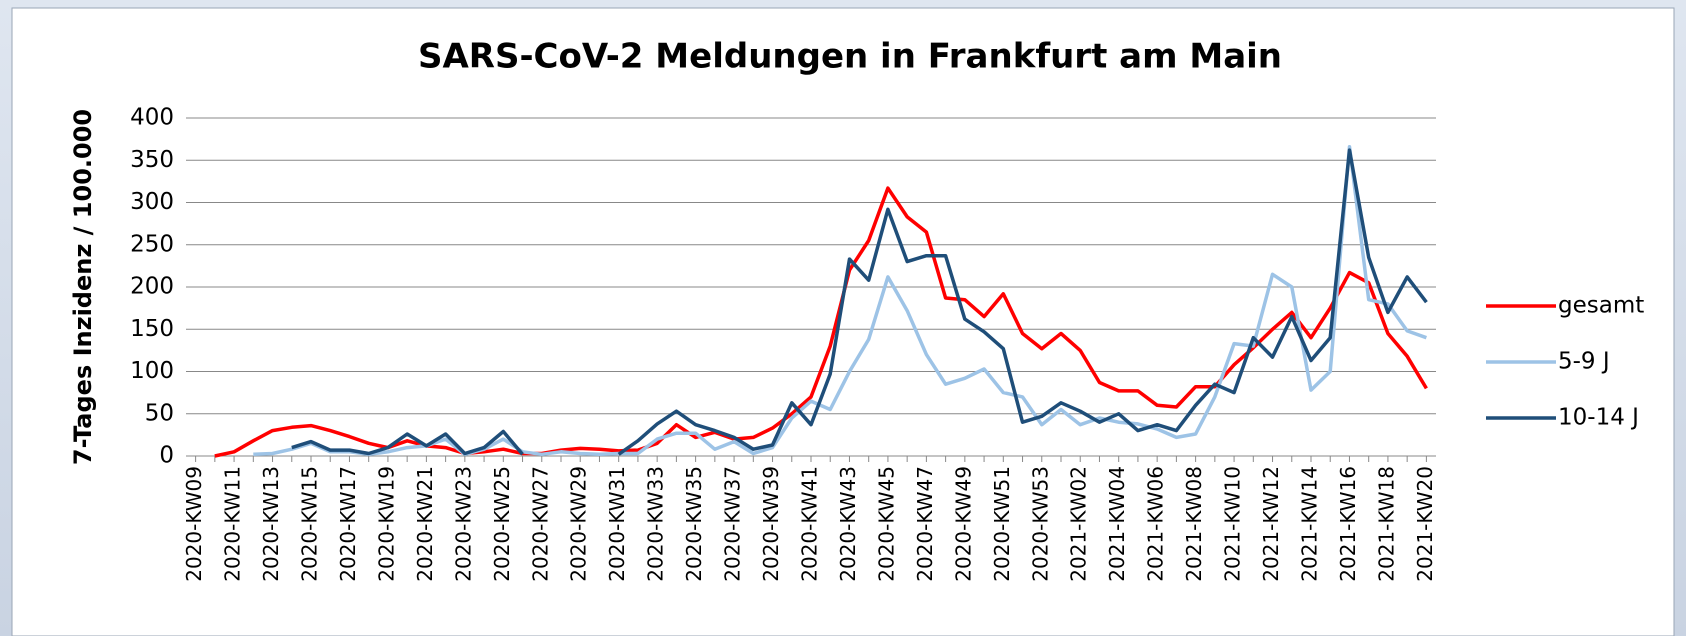 Image resolution: width=1686 pixels, height=636 pixels. I want to click on x-tick-label: 2020-KW31, so click(617, 524).